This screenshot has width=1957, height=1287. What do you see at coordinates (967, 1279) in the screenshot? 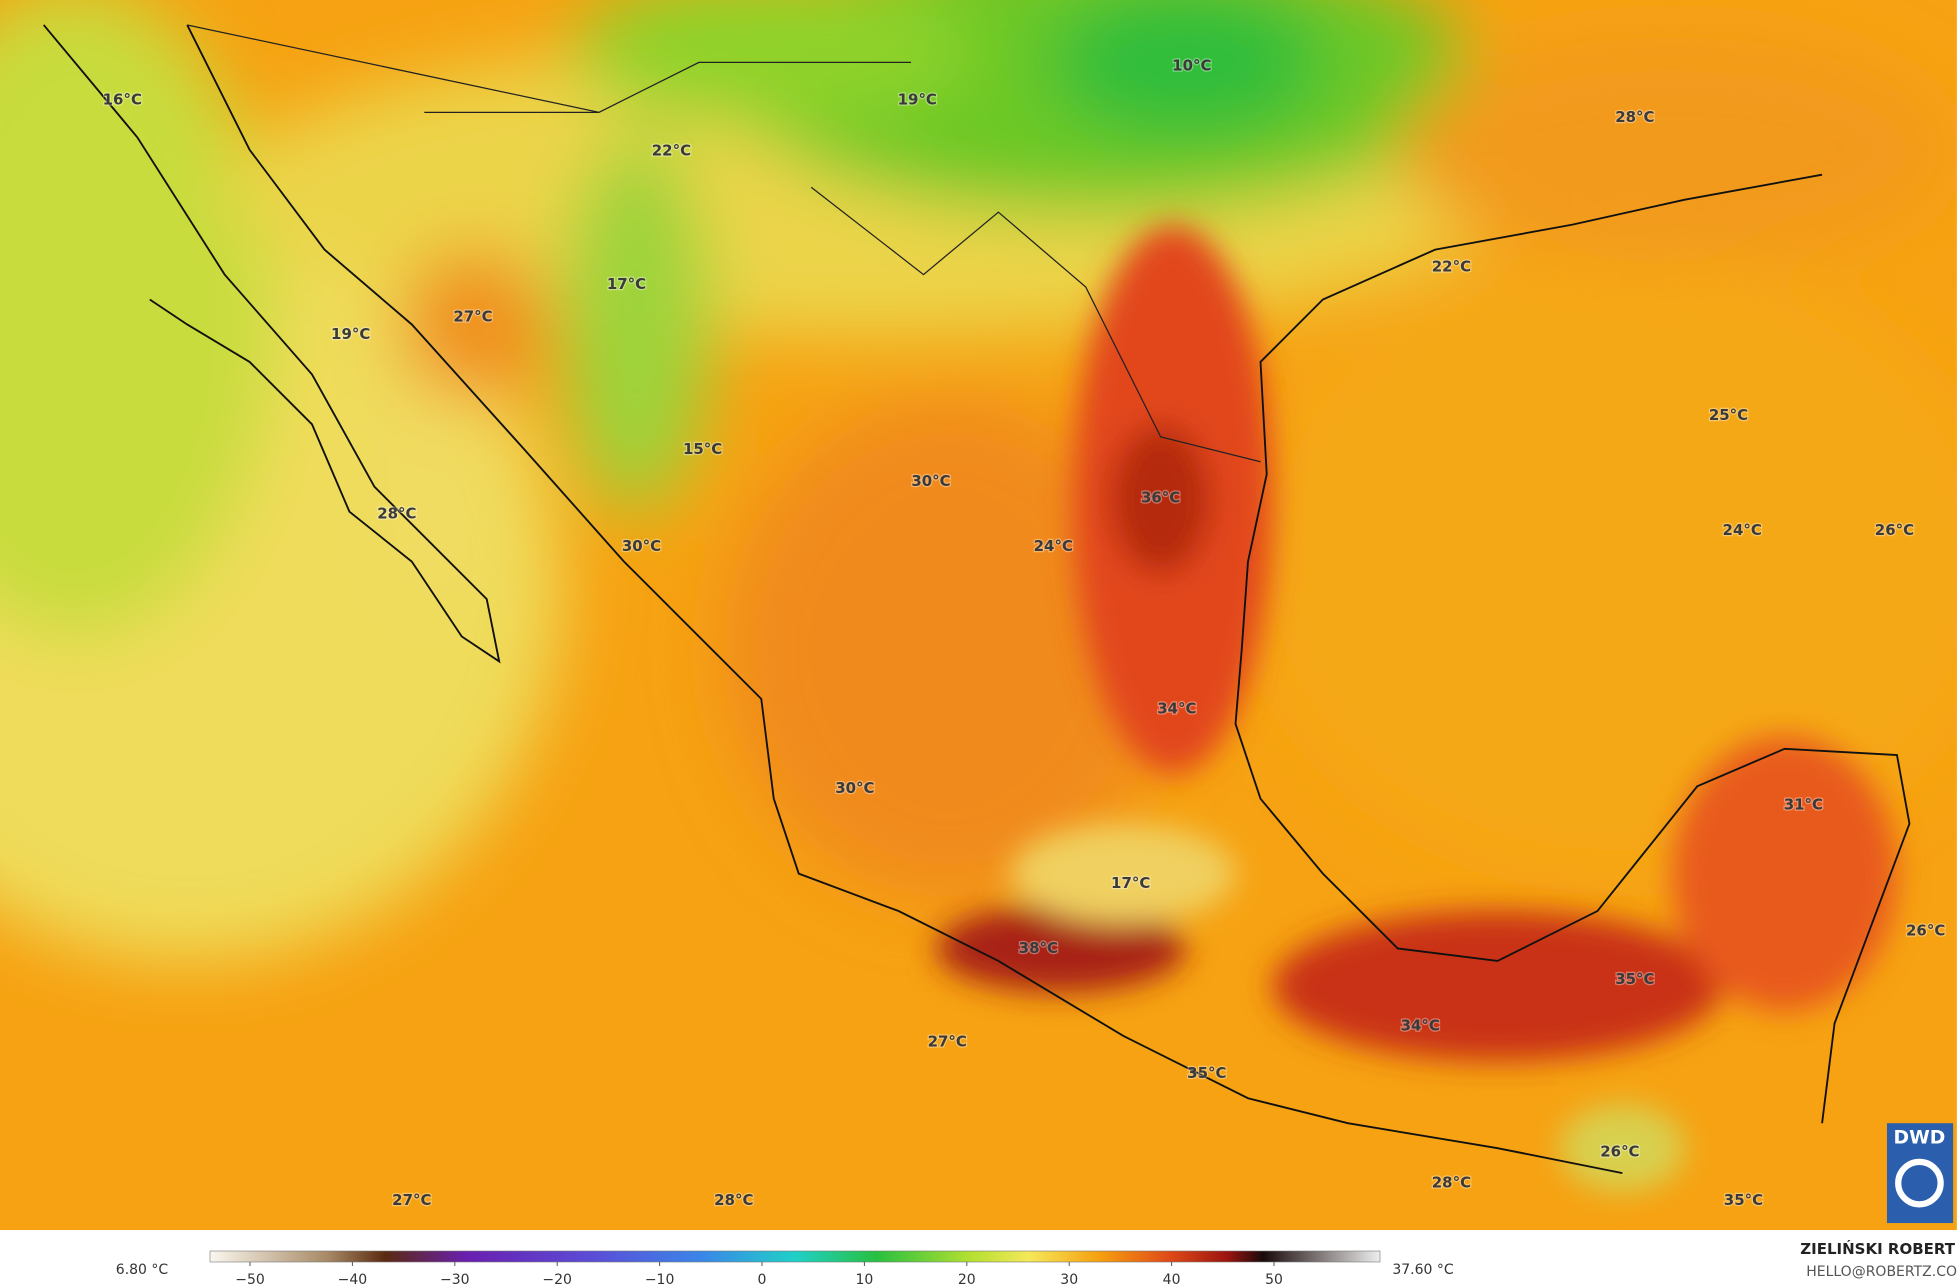
I see `colorbar-tick-label: 20` at bounding box center [967, 1279].